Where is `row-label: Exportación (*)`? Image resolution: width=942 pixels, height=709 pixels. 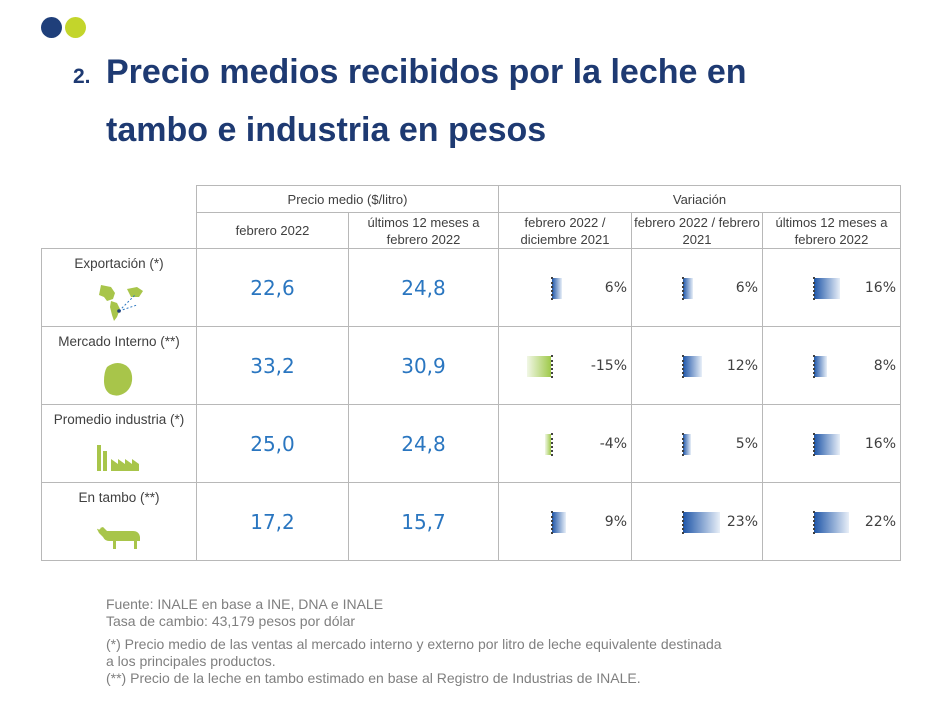 row-label: Exportación (*) is located at coordinates (119, 263).